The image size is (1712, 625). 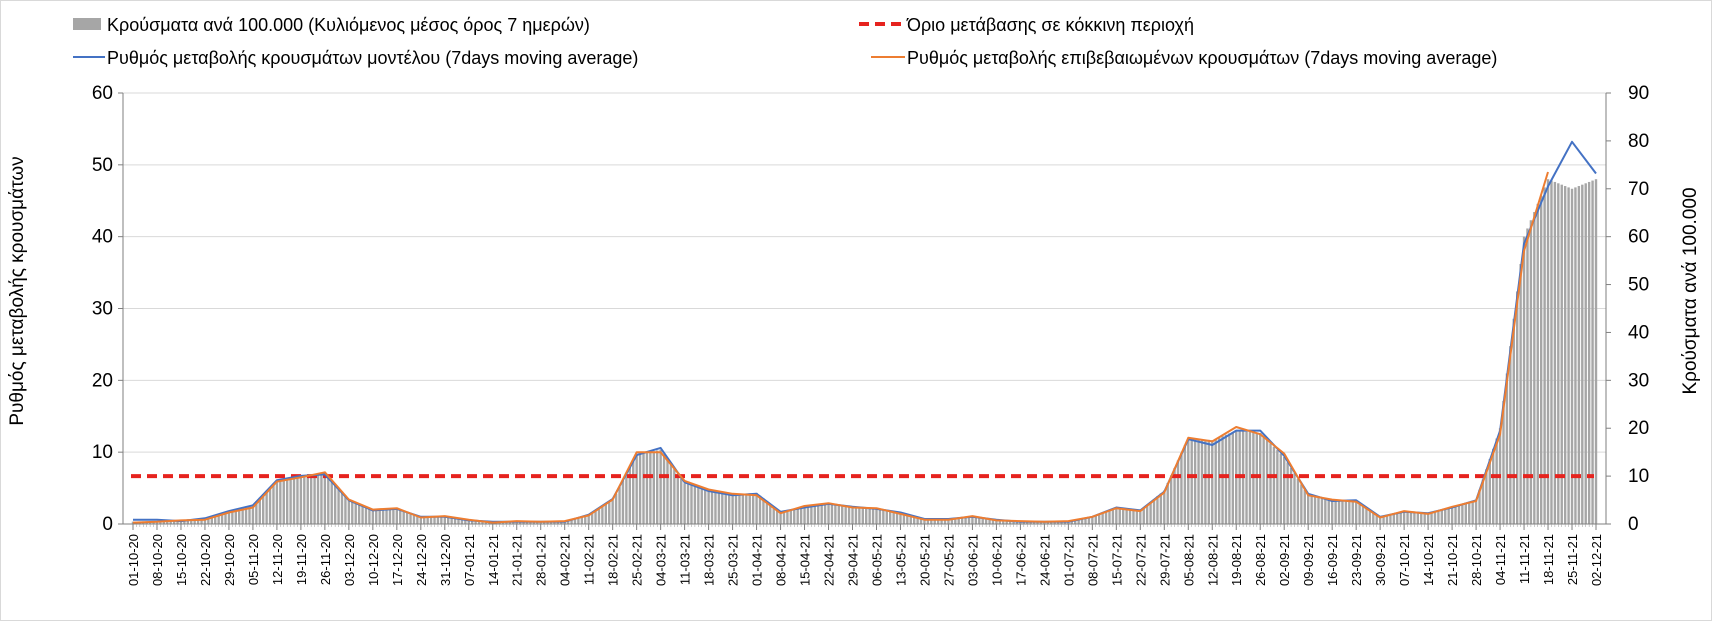 What do you see at coordinates (1188, 560) in the screenshot?
I see `x-tick-label: 05-08-21` at bounding box center [1188, 560].